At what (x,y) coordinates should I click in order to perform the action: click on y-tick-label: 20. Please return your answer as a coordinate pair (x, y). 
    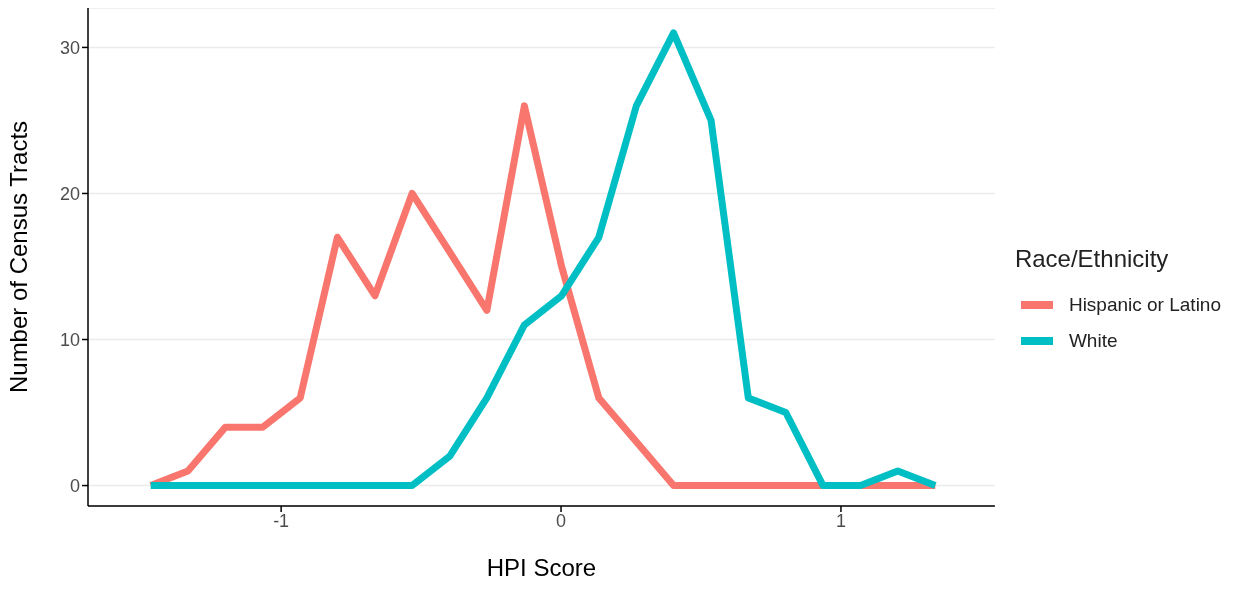
    Looking at the image, I should click on (69, 193).